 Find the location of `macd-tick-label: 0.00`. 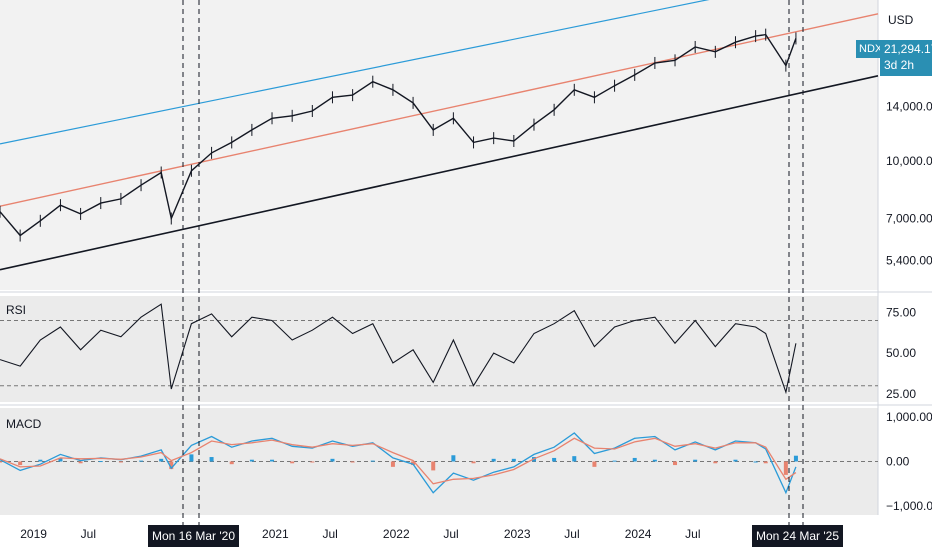

macd-tick-label: 0.00 is located at coordinates (898, 462).